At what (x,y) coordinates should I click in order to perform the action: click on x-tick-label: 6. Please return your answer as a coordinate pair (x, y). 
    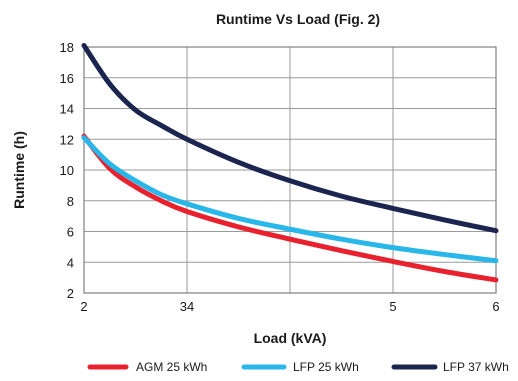
    Looking at the image, I should click on (495, 306).